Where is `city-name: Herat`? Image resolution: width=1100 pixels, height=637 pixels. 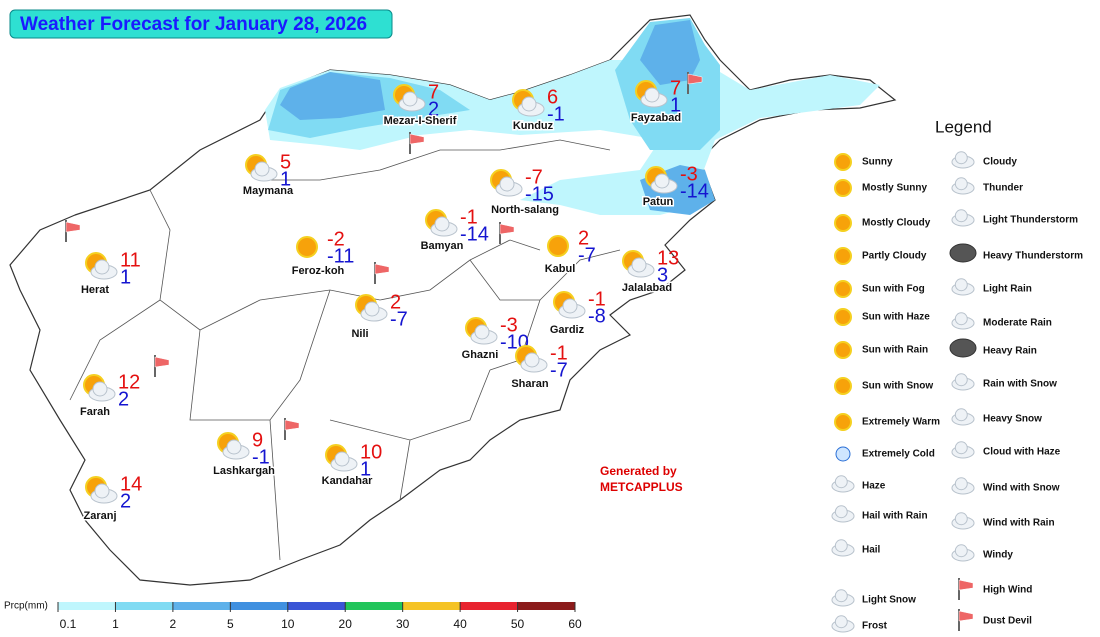 city-name: Herat is located at coordinates (95, 290).